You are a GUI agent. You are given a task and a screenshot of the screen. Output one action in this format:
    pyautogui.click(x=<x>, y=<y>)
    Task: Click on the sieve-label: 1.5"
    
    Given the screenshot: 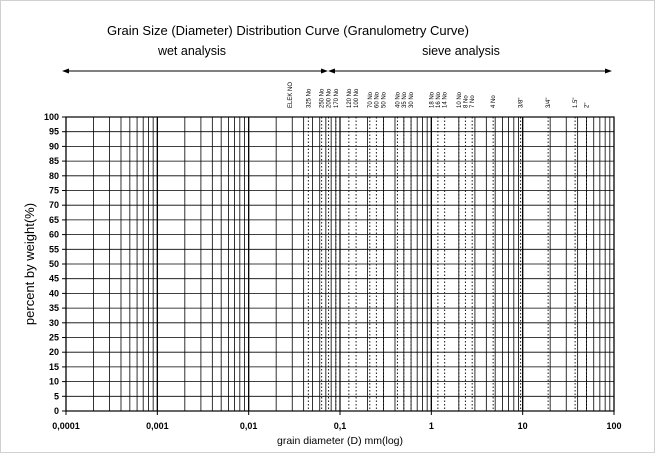 What is the action you would take?
    pyautogui.click(x=576, y=103)
    